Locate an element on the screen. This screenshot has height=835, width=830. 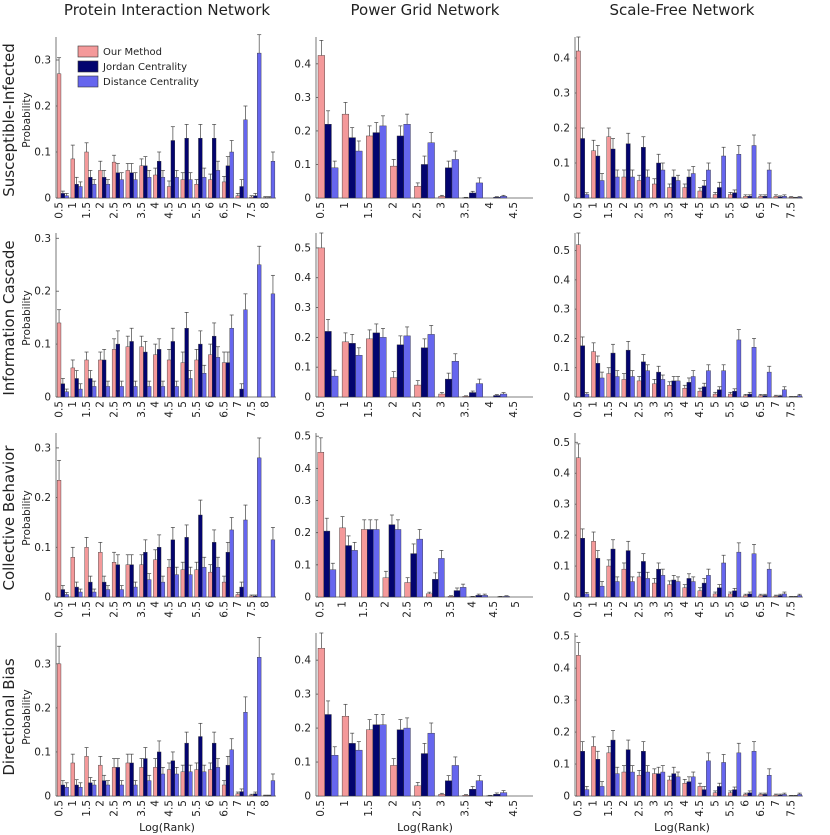
panel-r3-c1-bar-our-method is located at coordinates (345, 756).